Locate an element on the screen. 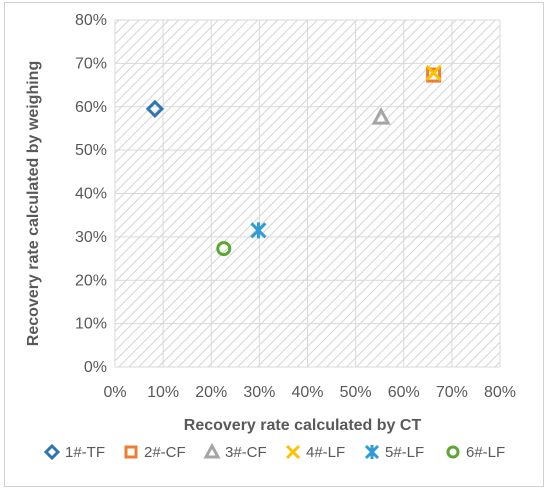 This screenshot has width=550, height=491. x-axis-title: Recovery rate calculated by CT is located at coordinates (303, 425).